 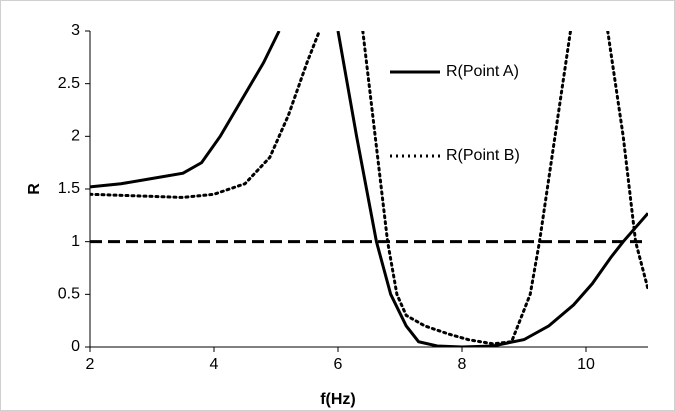 What do you see at coordinates (75, 30) in the screenshot?
I see `y-tick-label: 3` at bounding box center [75, 30].